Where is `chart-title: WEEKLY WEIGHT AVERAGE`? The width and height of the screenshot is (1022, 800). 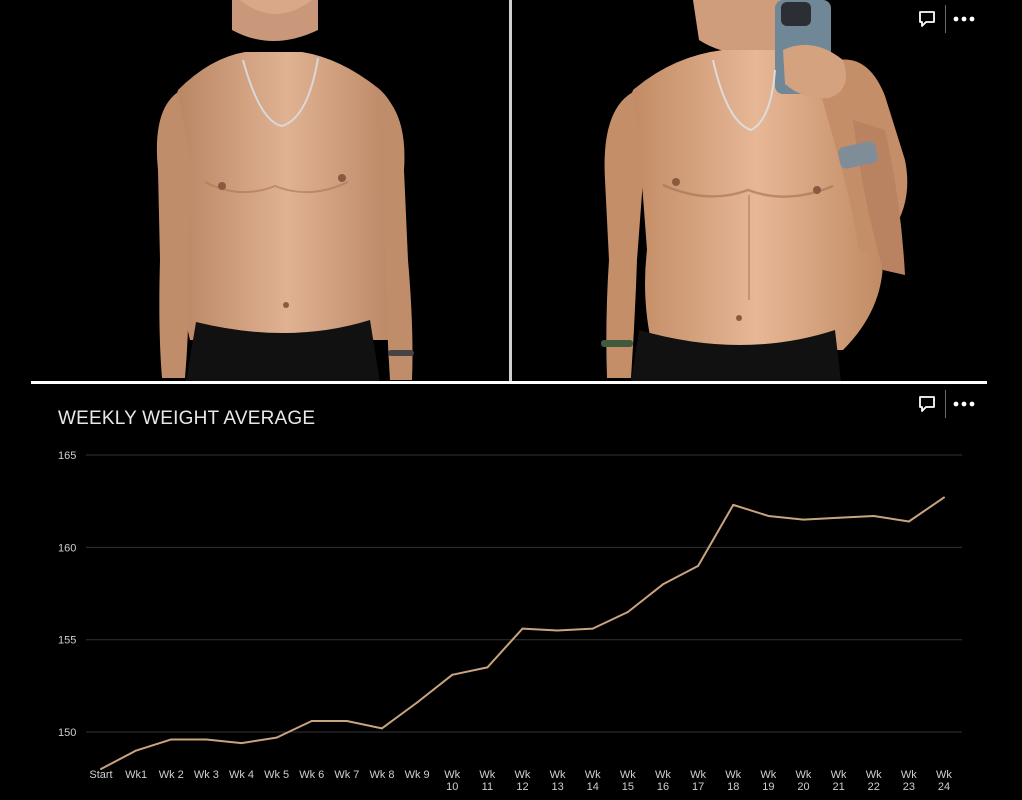 chart-title: WEEKLY WEIGHT AVERAGE is located at coordinates (187, 418).